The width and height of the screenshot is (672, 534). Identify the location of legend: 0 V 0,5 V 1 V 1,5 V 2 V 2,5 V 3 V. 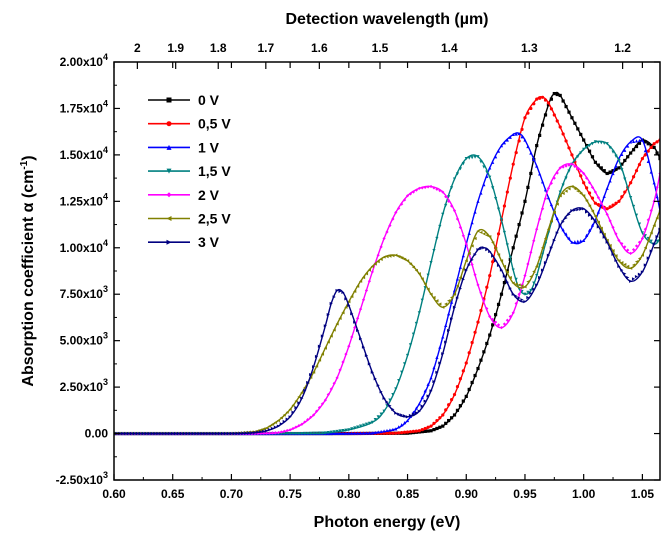
(189, 171).